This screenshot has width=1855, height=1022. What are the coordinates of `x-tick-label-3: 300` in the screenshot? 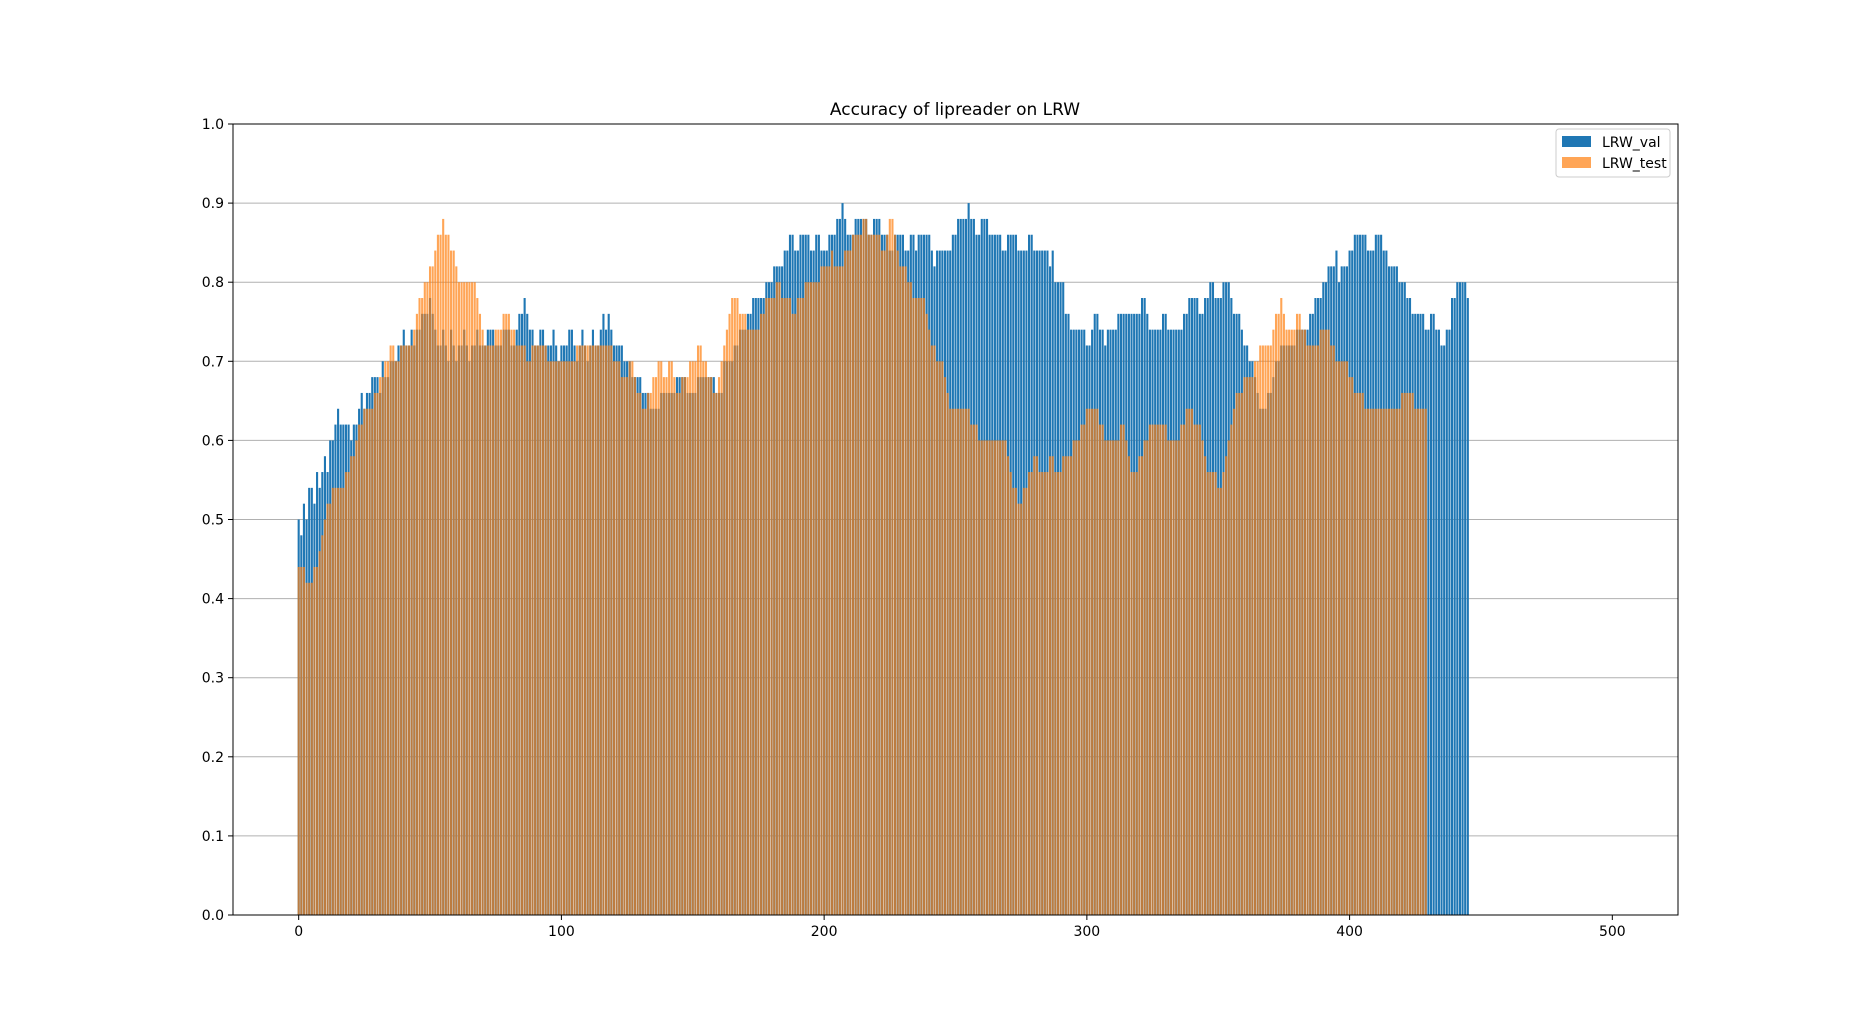 It's located at (1086, 932).